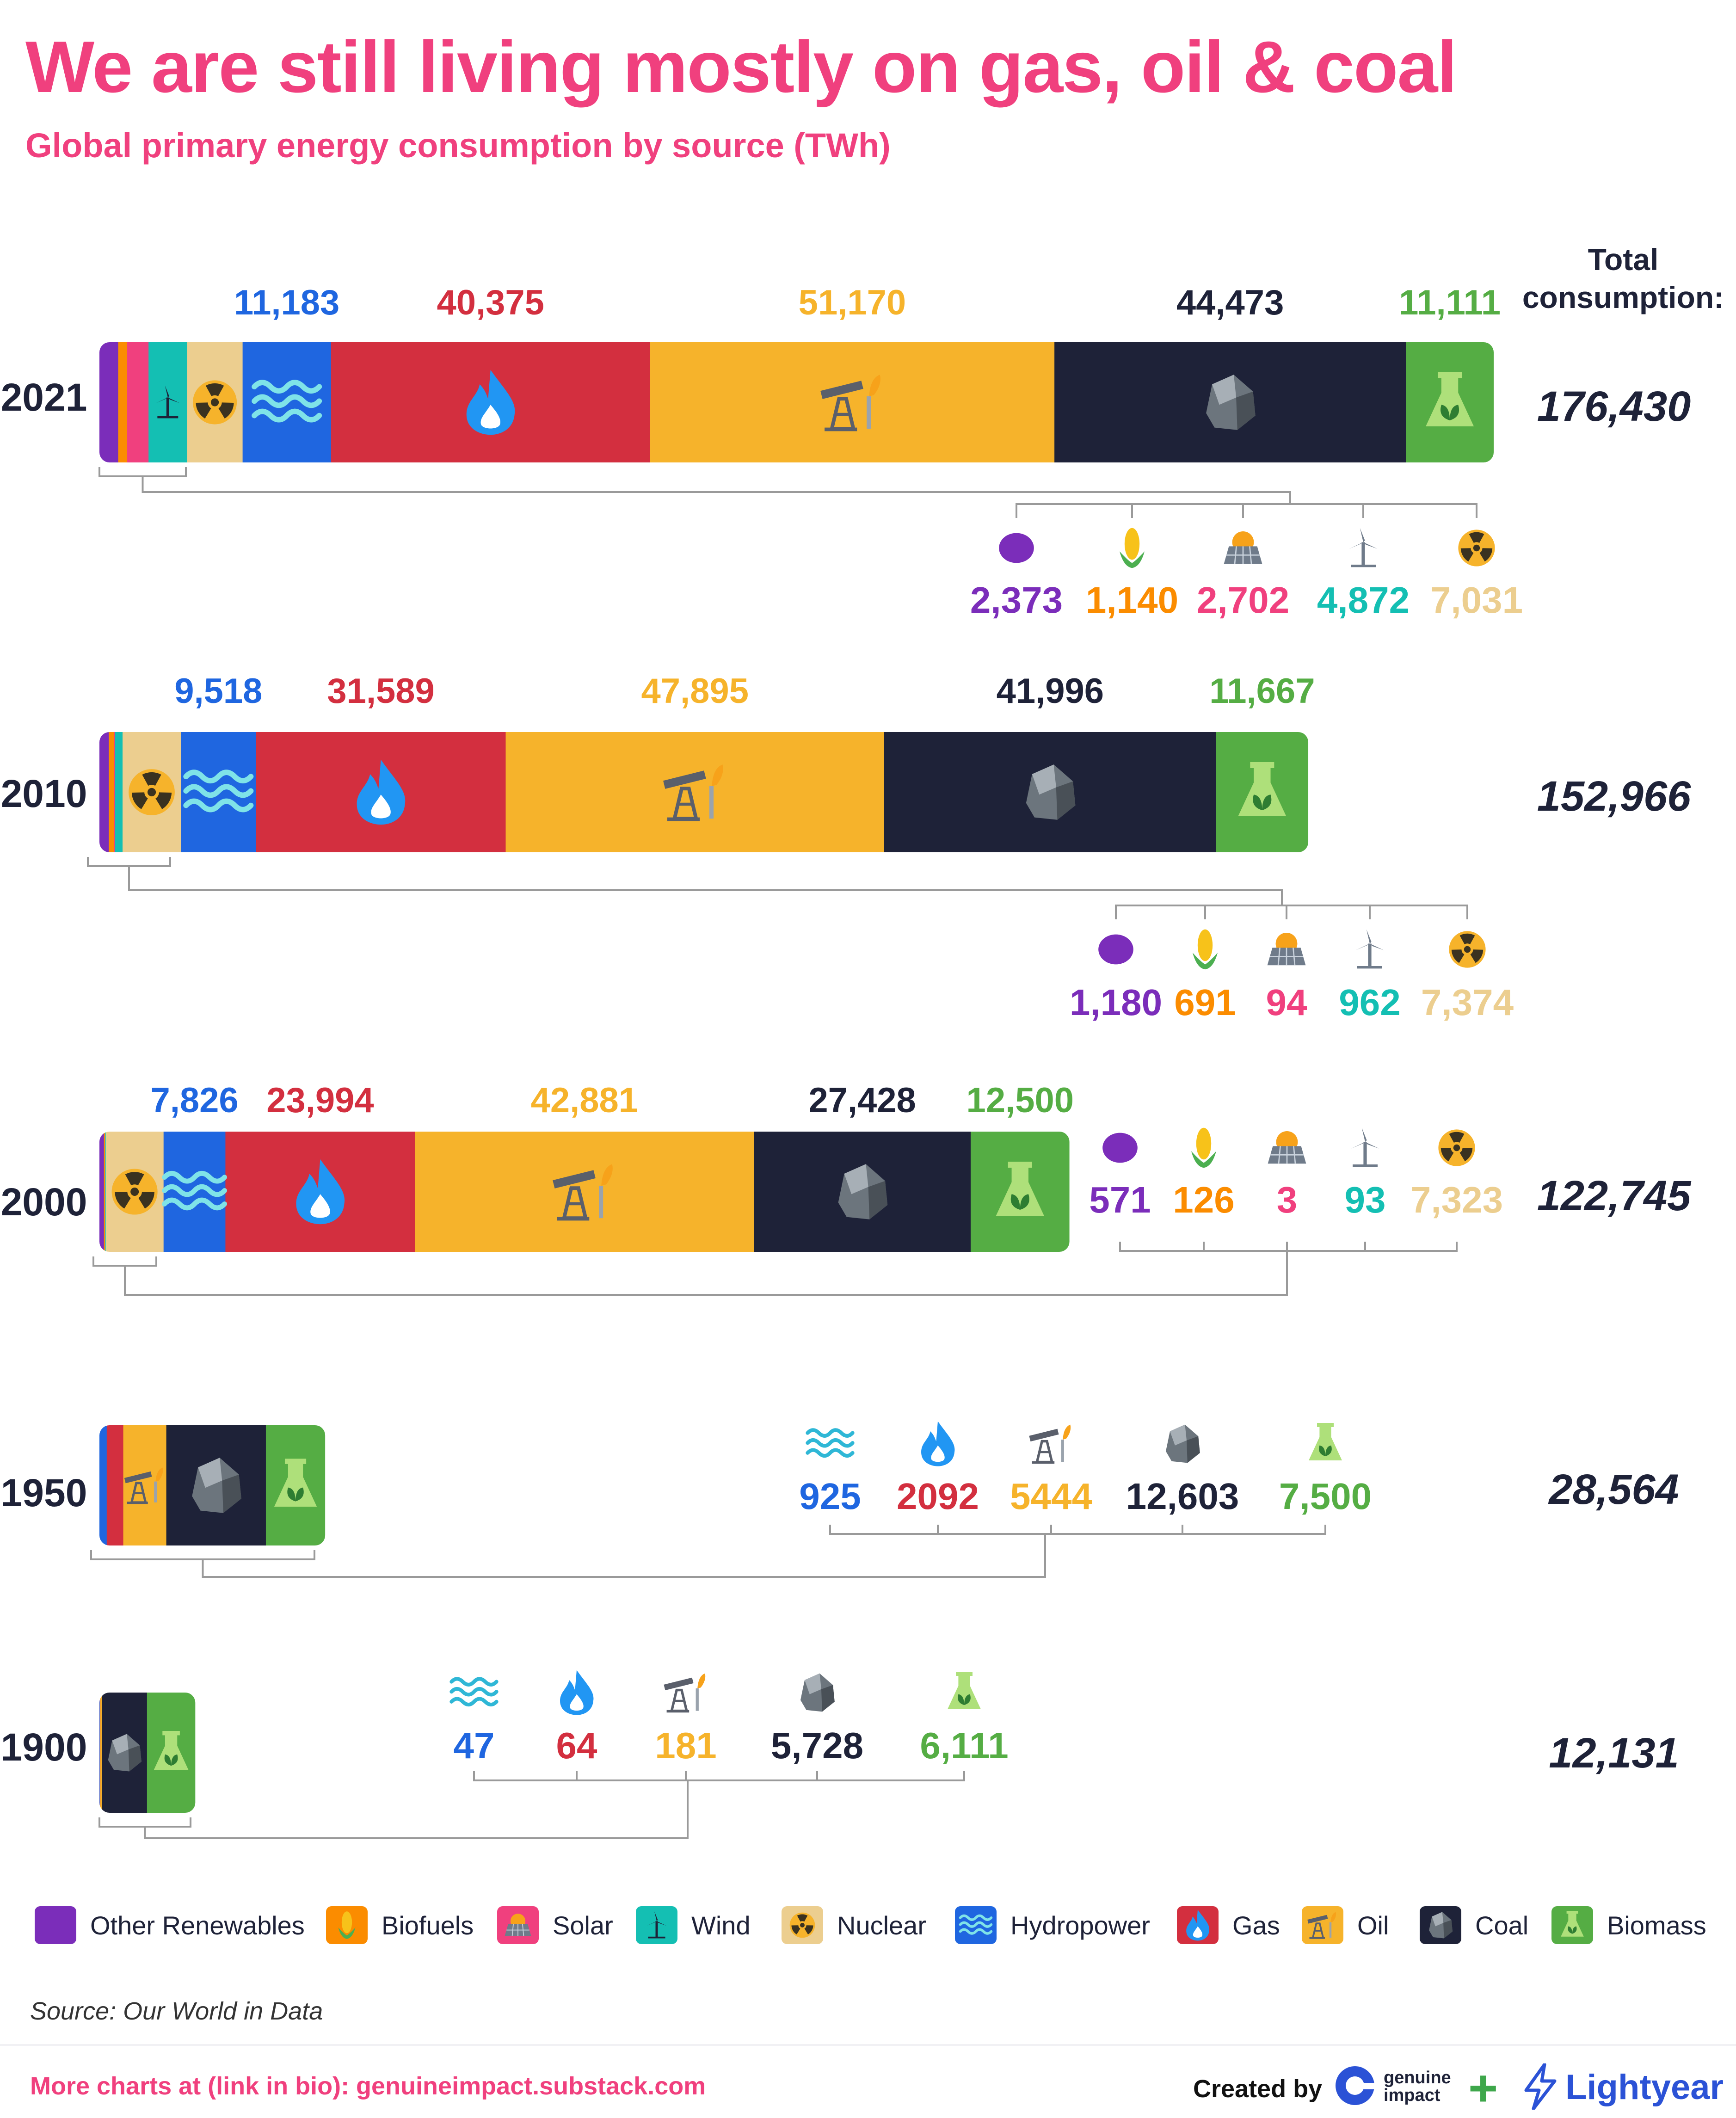 This screenshot has height=2118, width=1736. I want to click on breakout-value-wind: 93, so click(1365, 1199).